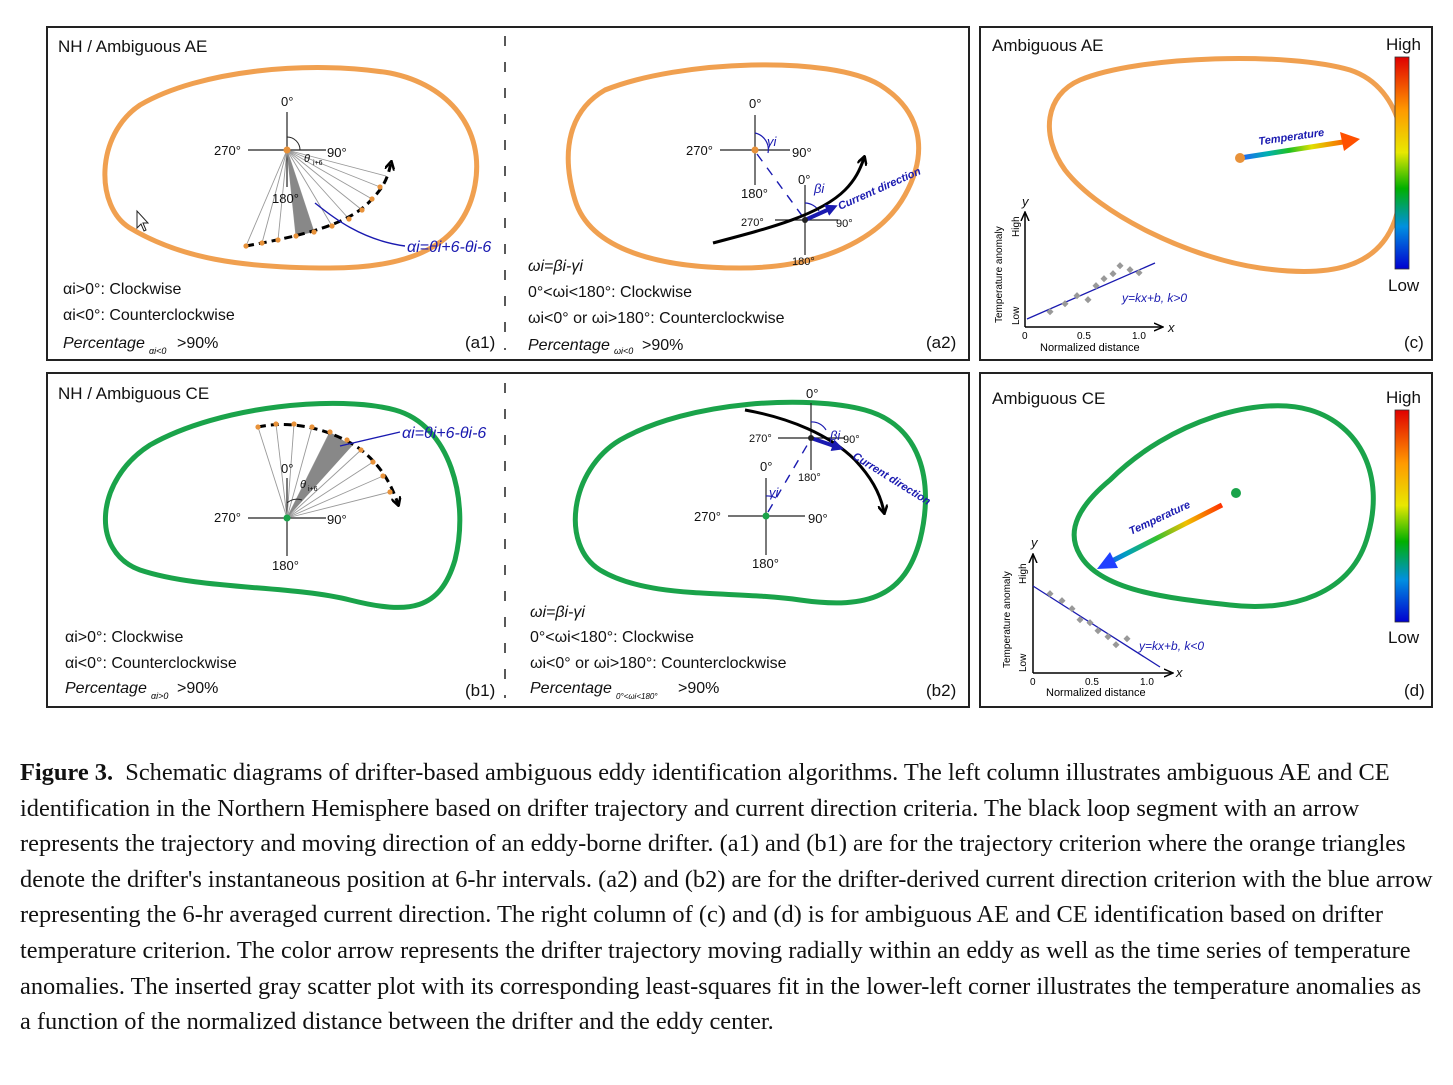 Image resolution: width=1453 pixels, height=1085 pixels. Describe the element at coordinates (67, 772) in the screenshot. I see `caption-label: Figure 3.` at that location.